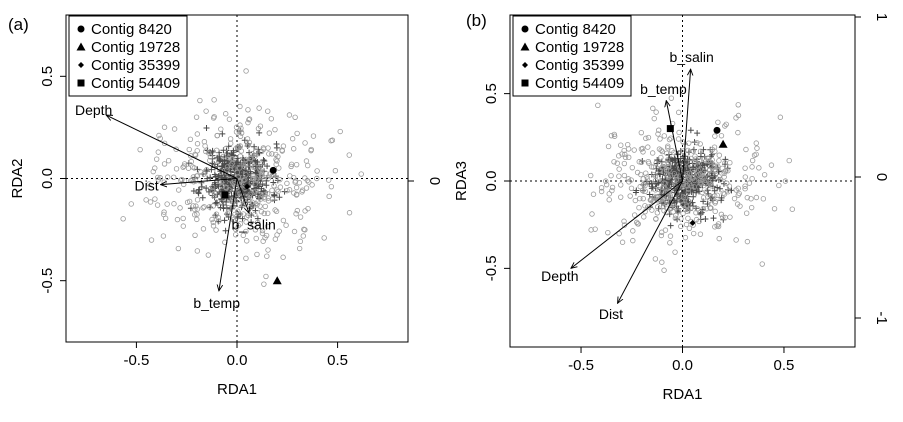 The width and height of the screenshot is (903, 422). What do you see at coordinates (491, 268) in the screenshot?
I see `y-tick-label: -0.5` at bounding box center [491, 268].